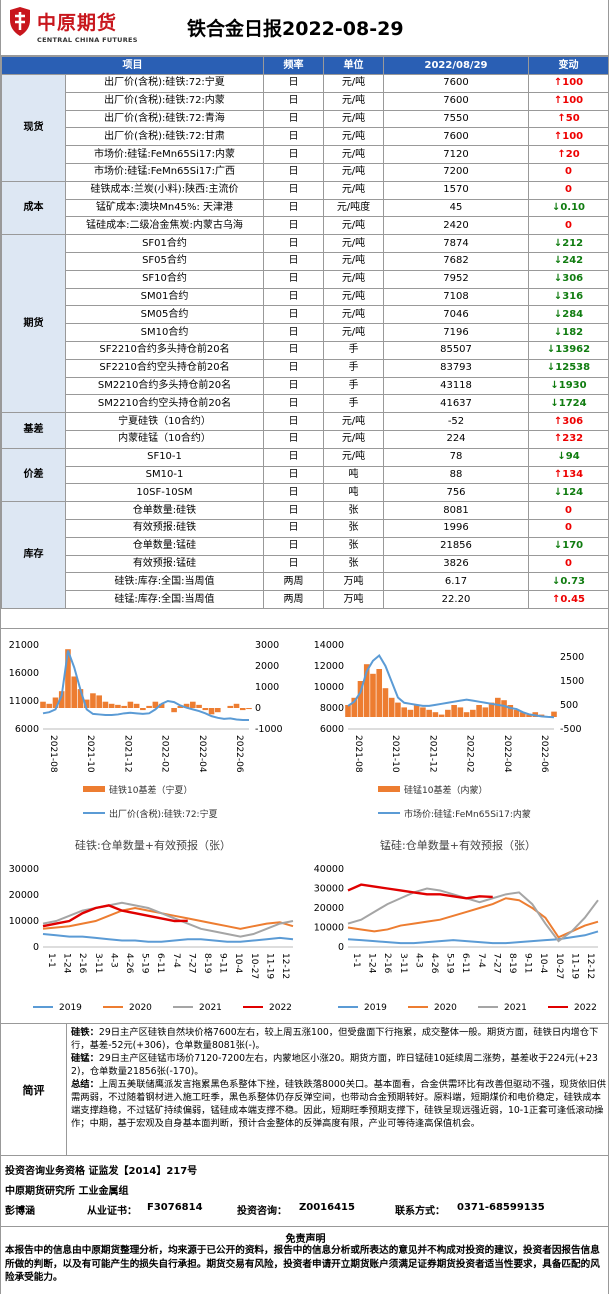 The image size is (609, 1294). I want to click on table-row: SM10合约日元/吨 7196 ↓182, so click(305, 332).